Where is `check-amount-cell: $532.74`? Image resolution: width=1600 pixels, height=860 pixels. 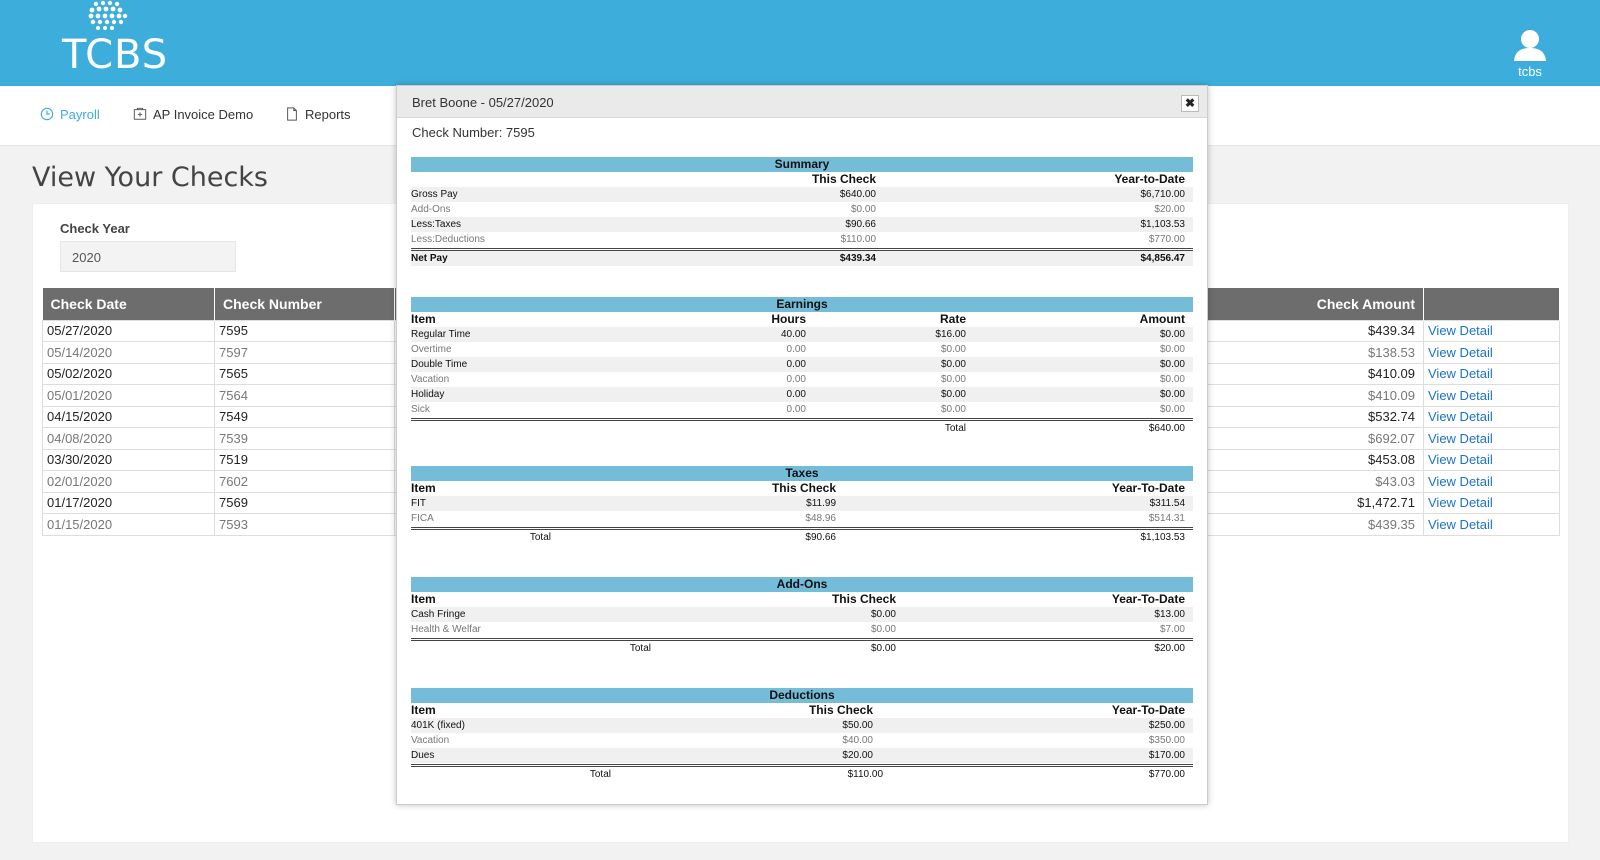
check-amount-cell: $532.74 is located at coordinates (1315, 416).